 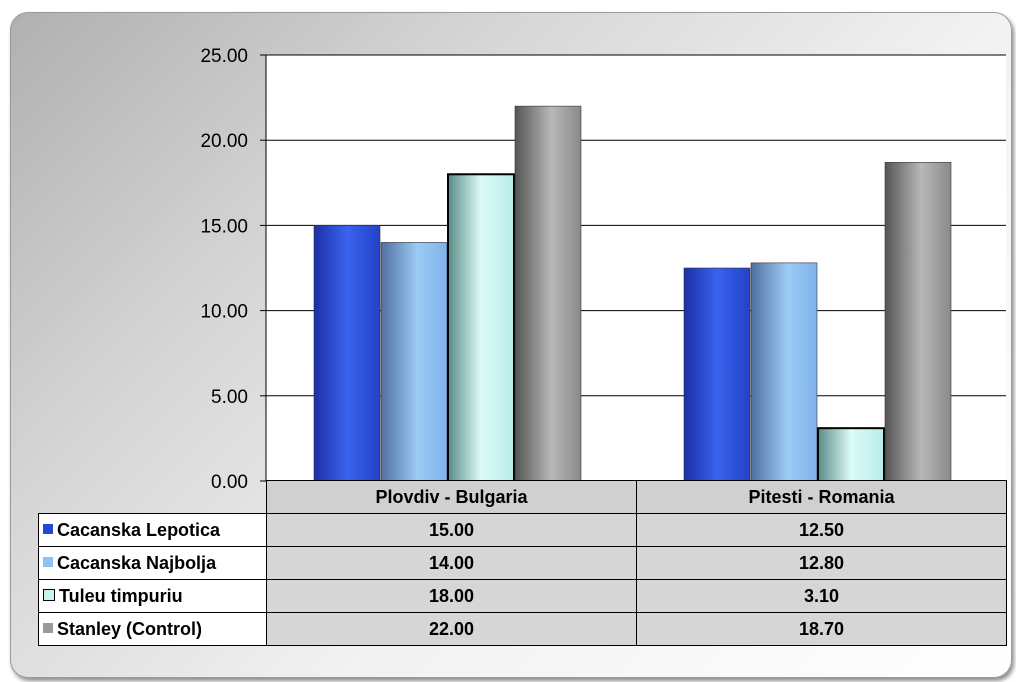 I want to click on data-label: 18.00, so click(x=451, y=596).